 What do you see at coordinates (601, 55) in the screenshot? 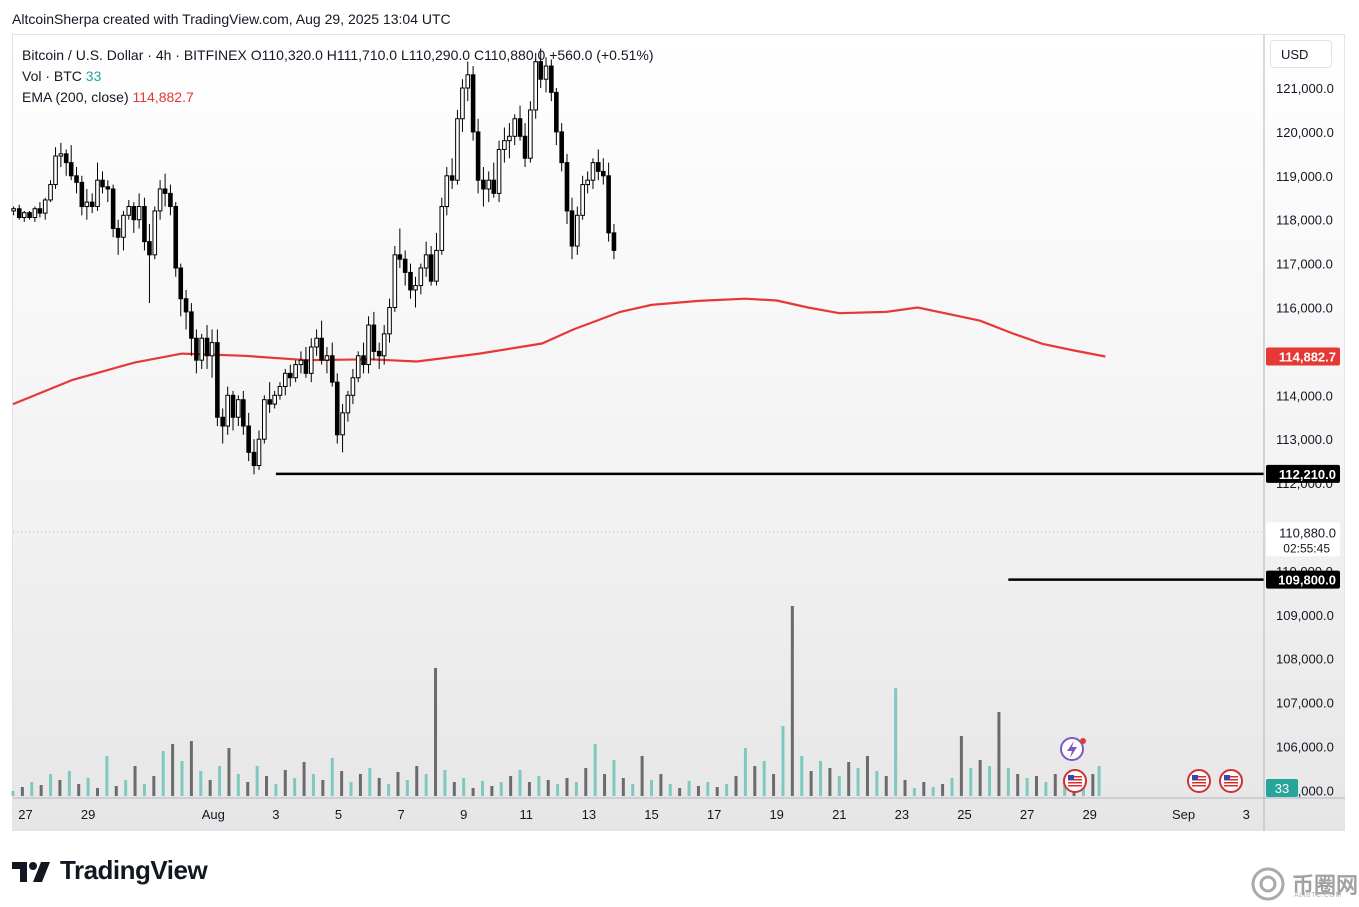
I see `legend-change: +560.0 (+0.51%)` at bounding box center [601, 55].